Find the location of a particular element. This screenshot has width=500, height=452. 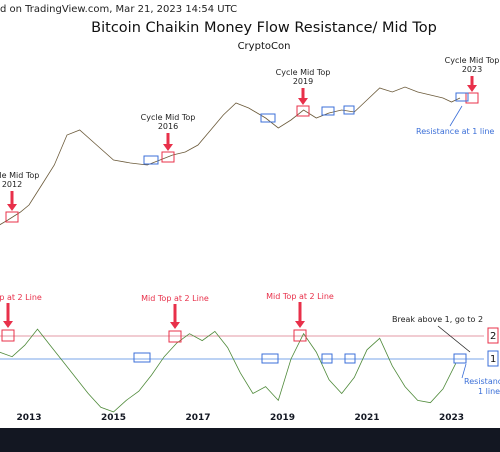

resistance-1-label-bottom: 1 line is located at coordinates (489, 391).